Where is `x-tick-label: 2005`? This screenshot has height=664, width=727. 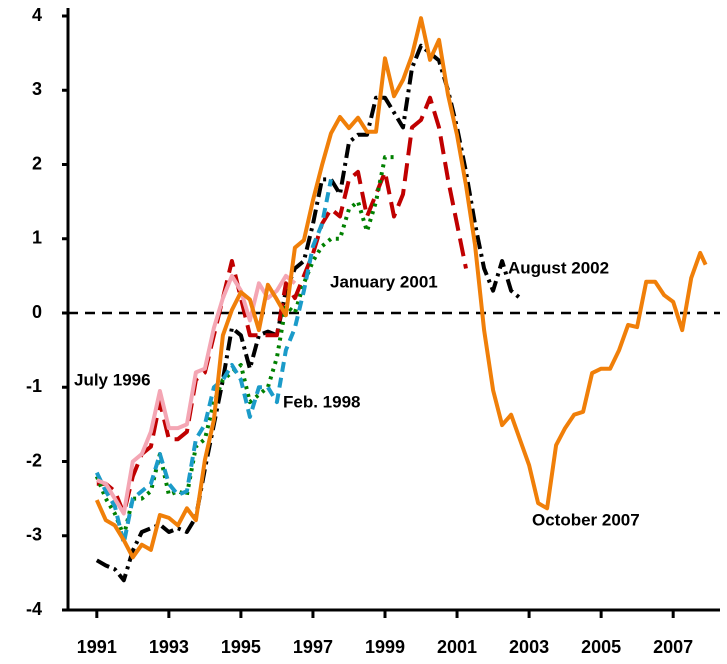 x-tick-label: 2005 is located at coordinates (601, 647).